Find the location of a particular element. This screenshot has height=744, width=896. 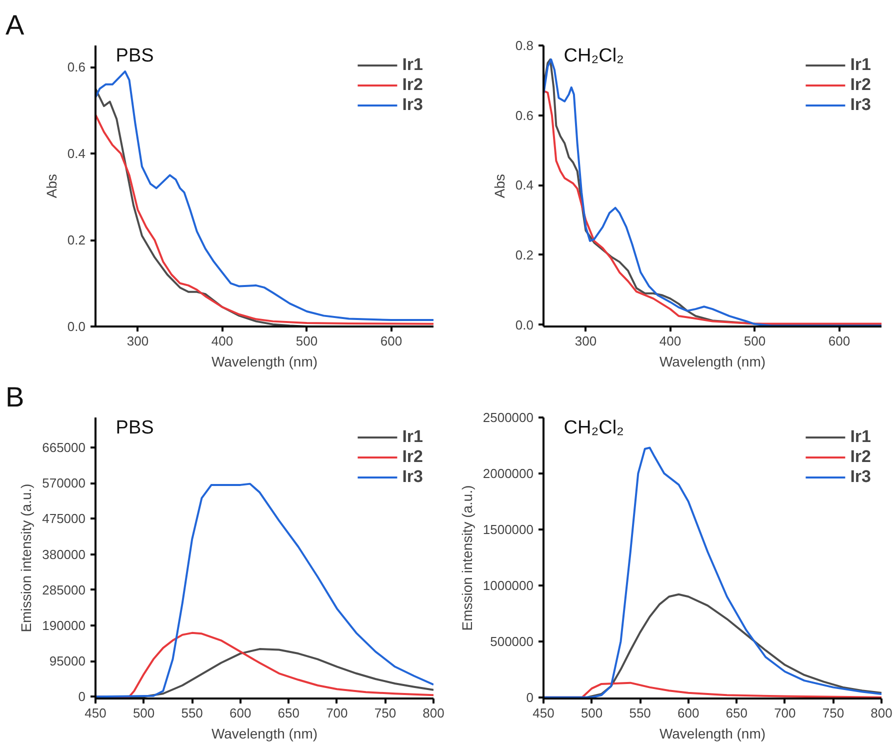

text: B is located at coordinates (15, 397).